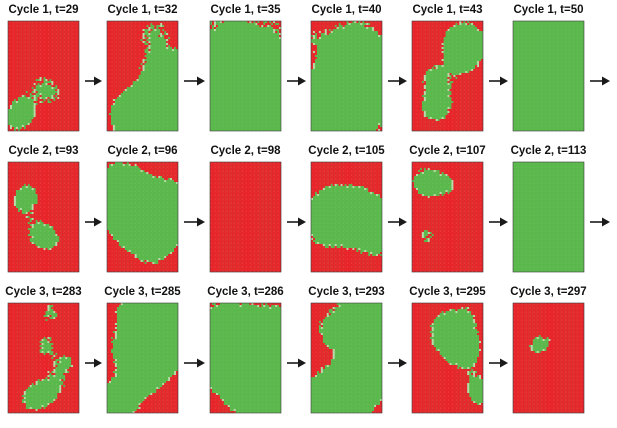 This screenshot has height=428, width=617. Describe the element at coordinates (447, 67) in the screenshot. I see `snapshot-panel: Cycle 1, t=43` at that location.